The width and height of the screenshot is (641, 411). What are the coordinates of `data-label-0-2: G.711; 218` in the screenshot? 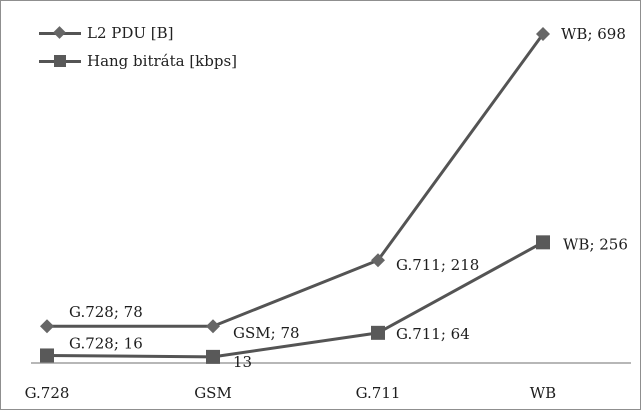 It's located at (437, 265).